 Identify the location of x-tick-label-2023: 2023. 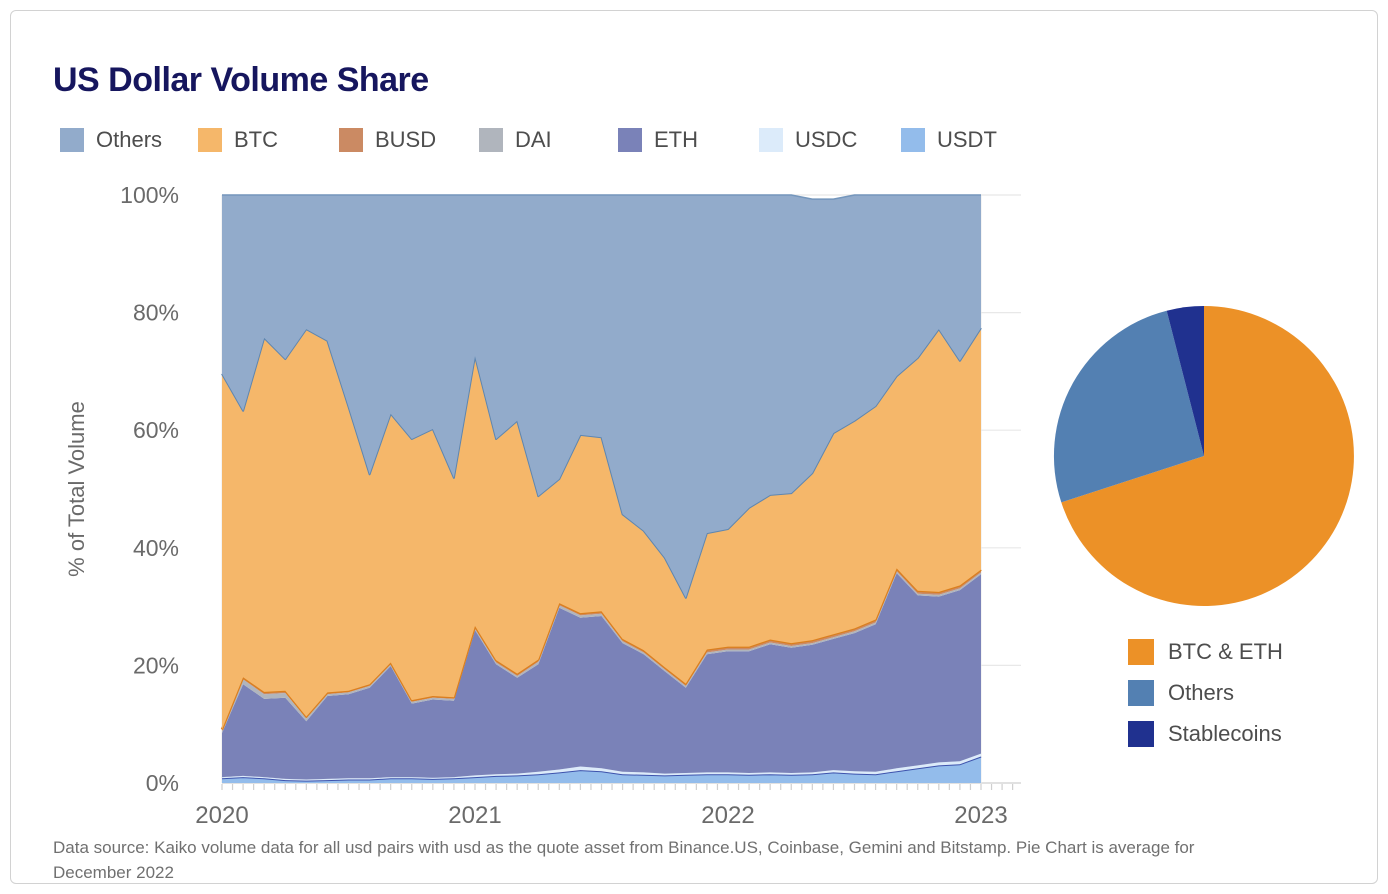
(980, 815).